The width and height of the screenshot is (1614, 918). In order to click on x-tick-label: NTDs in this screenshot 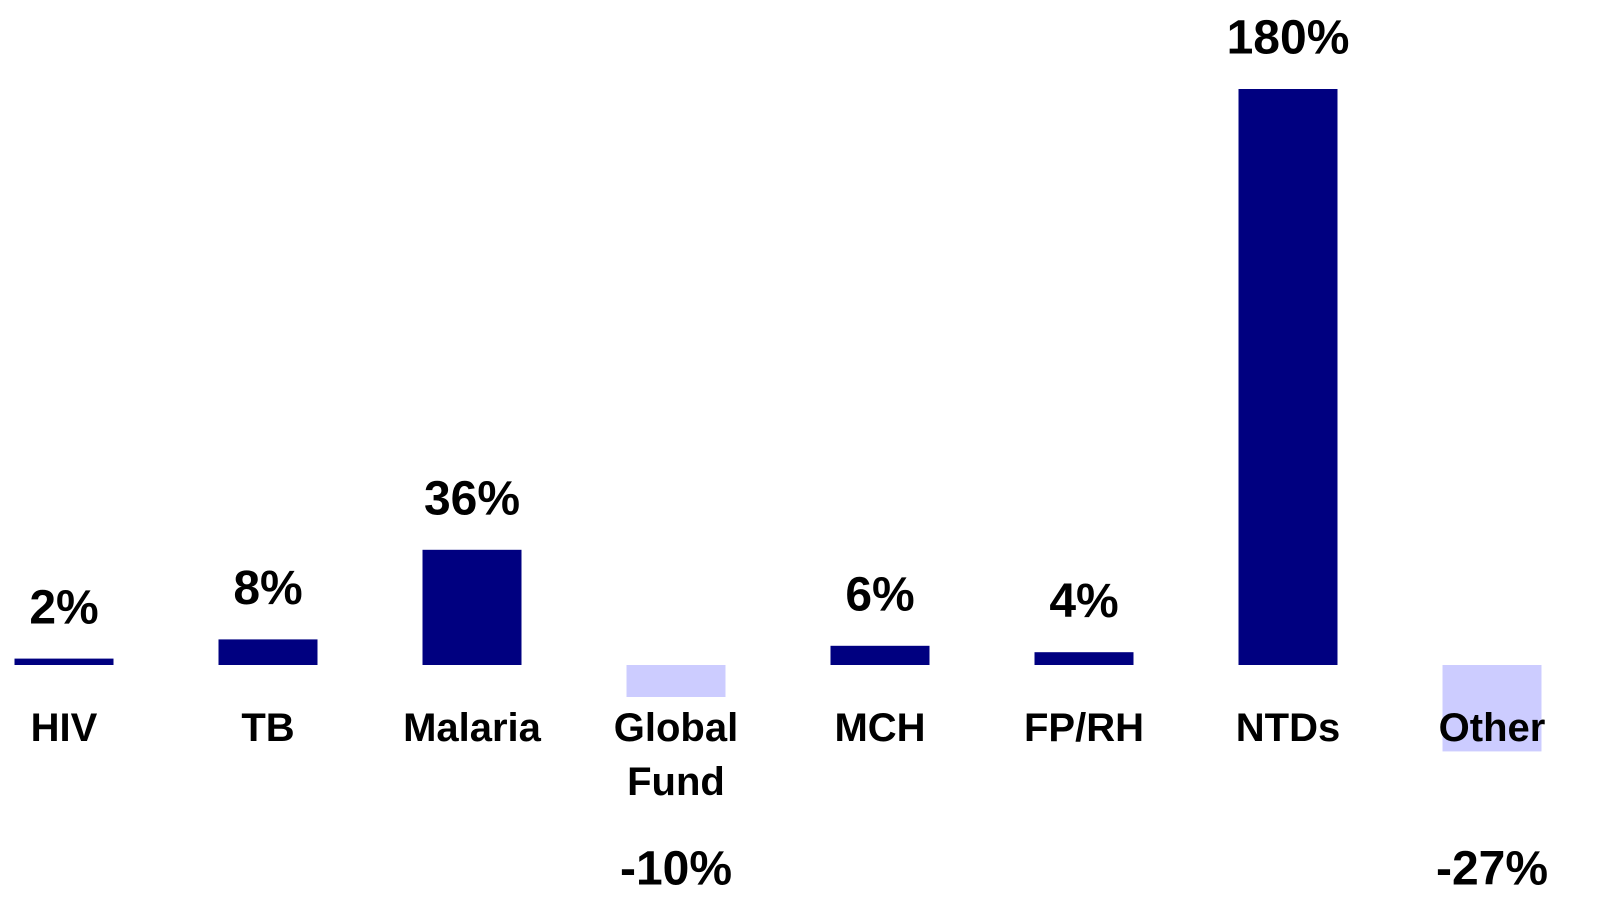, I will do `click(1288, 728)`.